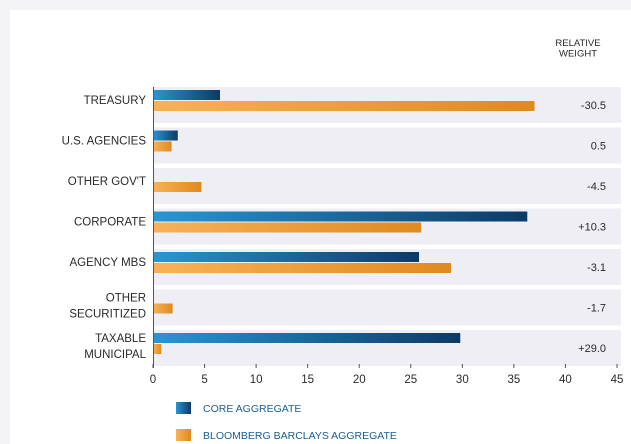 The image size is (631, 444). What do you see at coordinates (104, 142) in the screenshot?
I see `category-label: U.S. AGENCIES` at bounding box center [104, 142].